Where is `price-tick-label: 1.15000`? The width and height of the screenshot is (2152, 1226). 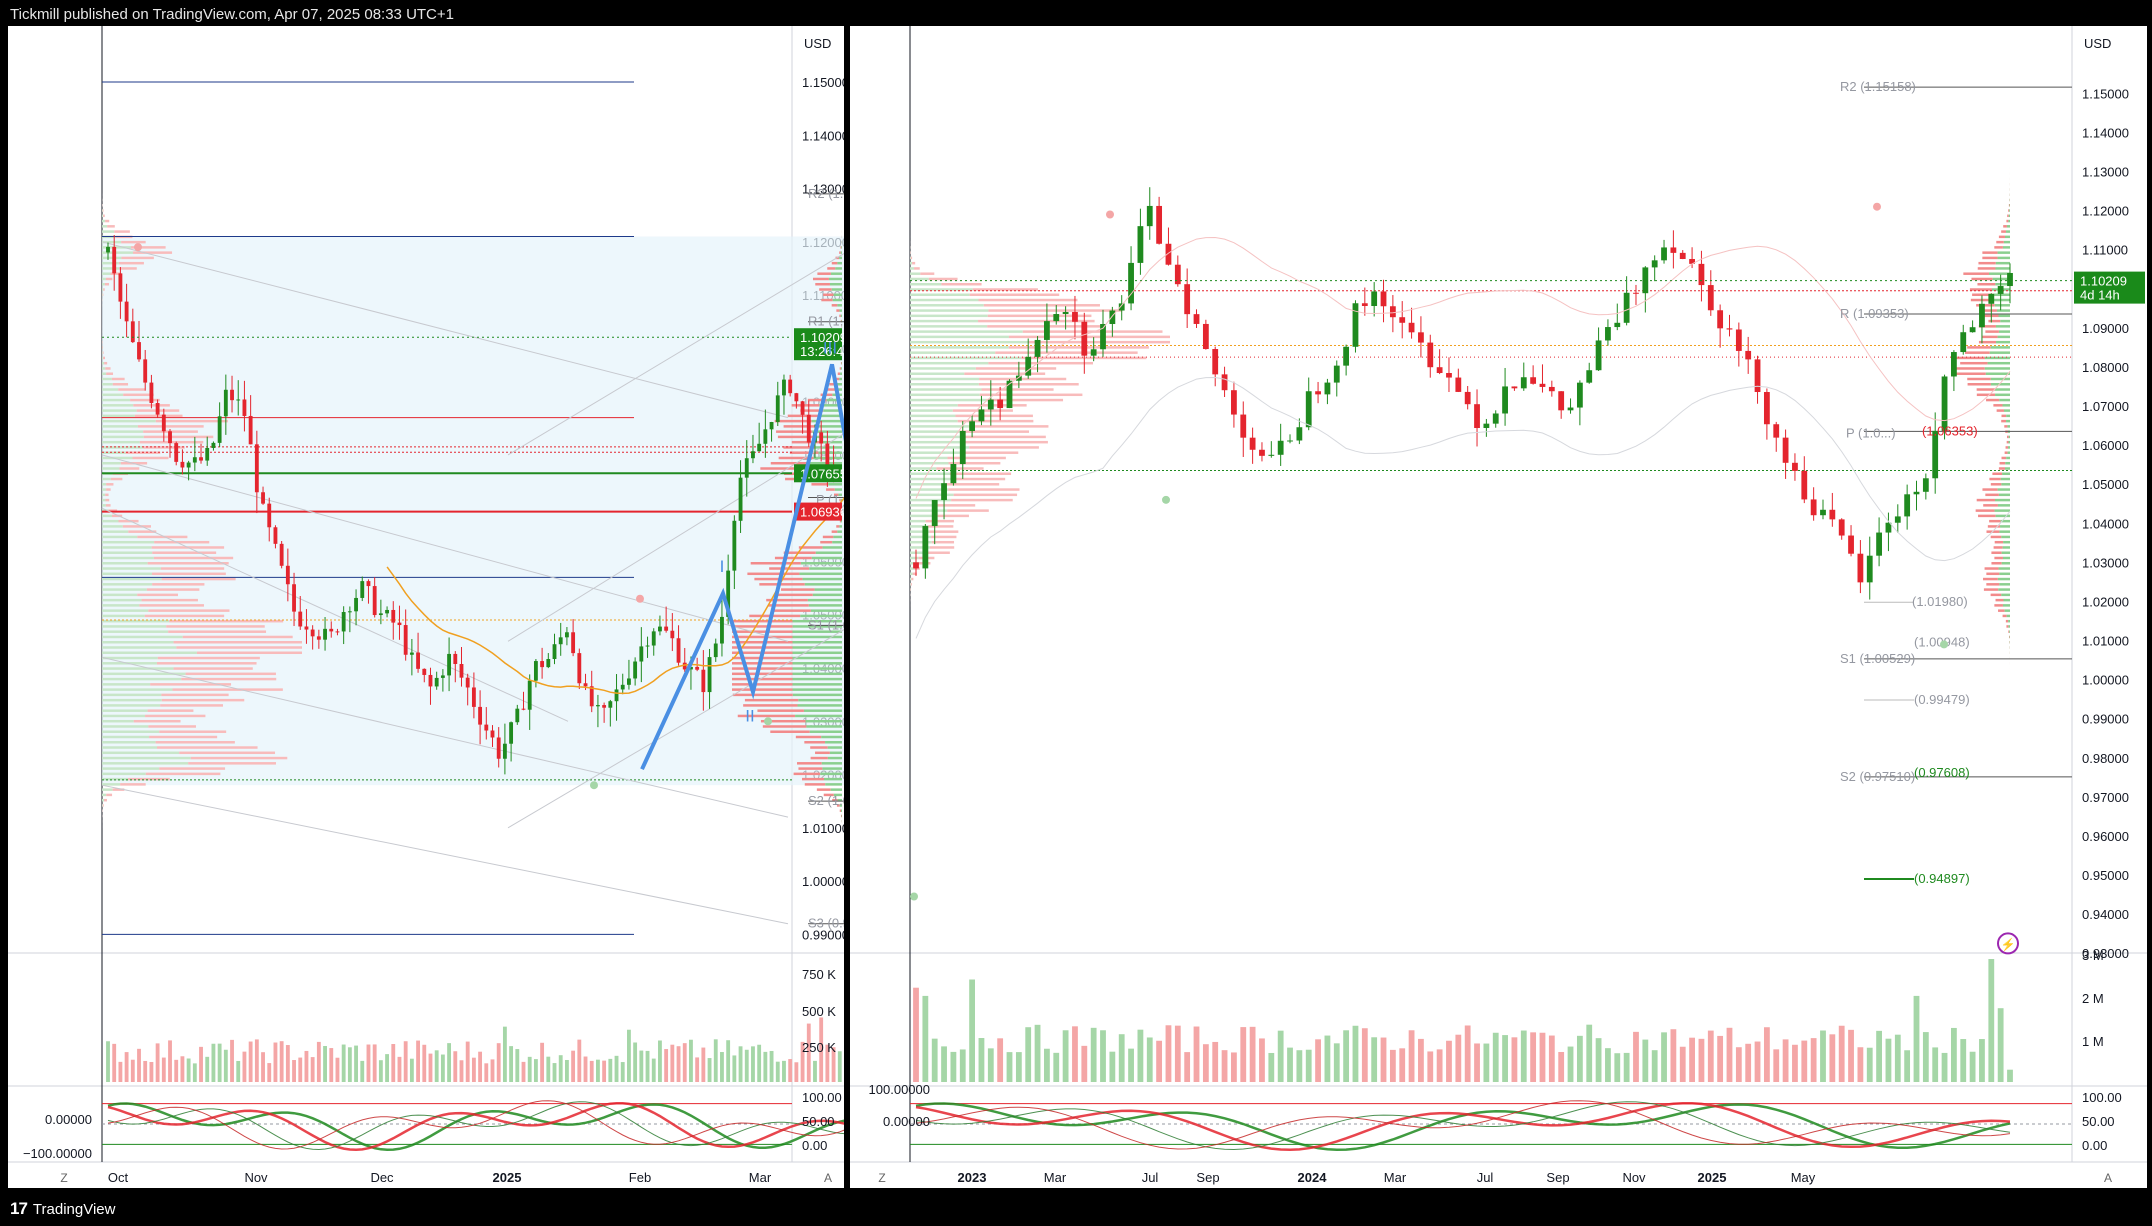
price-tick-label: 1.15000 is located at coordinates (2105, 93).